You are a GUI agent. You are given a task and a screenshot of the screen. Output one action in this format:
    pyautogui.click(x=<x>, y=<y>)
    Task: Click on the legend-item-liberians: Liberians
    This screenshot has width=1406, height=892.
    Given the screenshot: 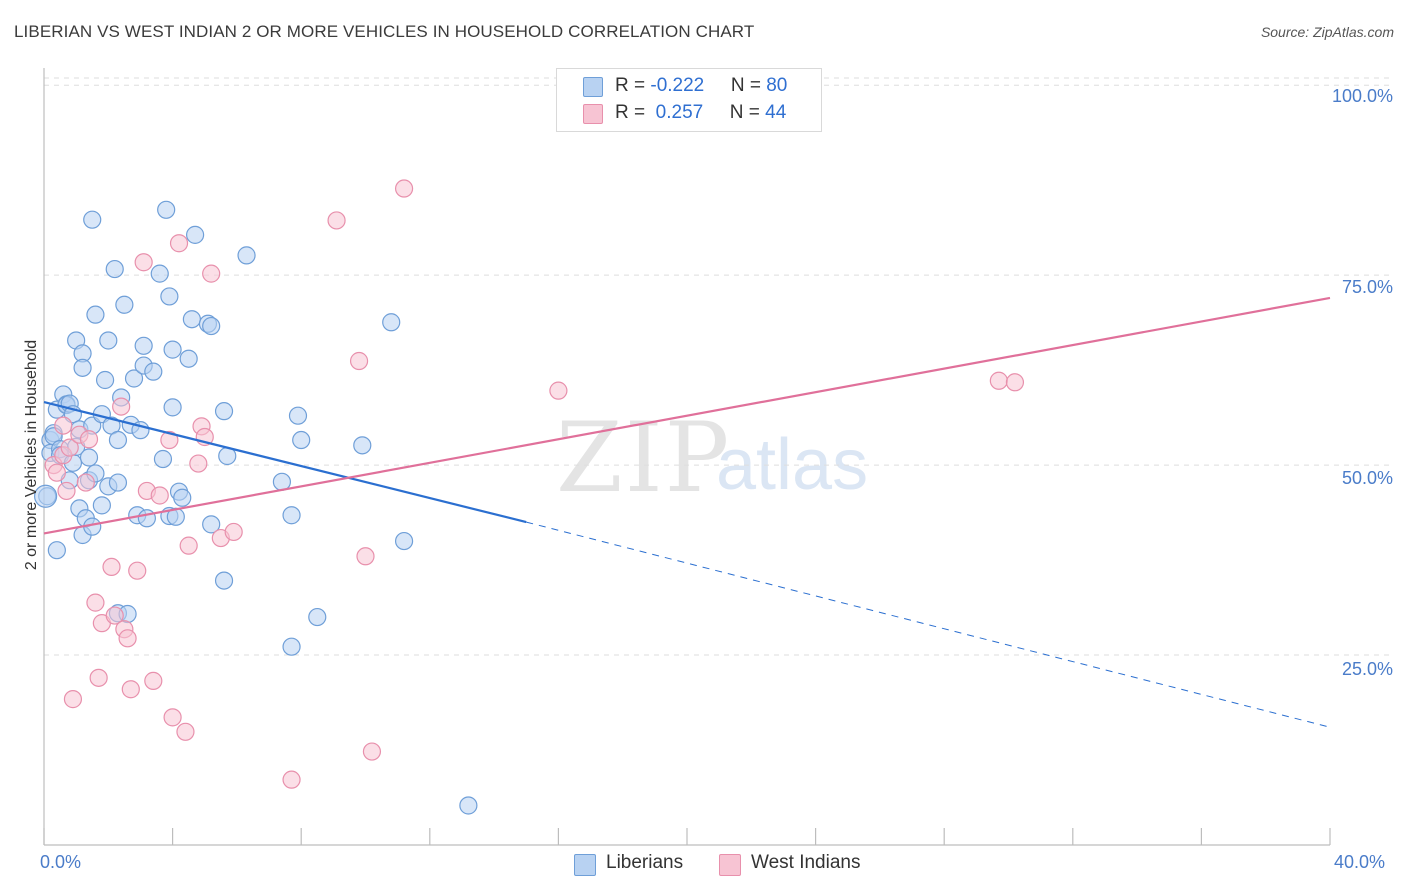 What is the action you would take?
    pyautogui.click(x=644, y=865)
    